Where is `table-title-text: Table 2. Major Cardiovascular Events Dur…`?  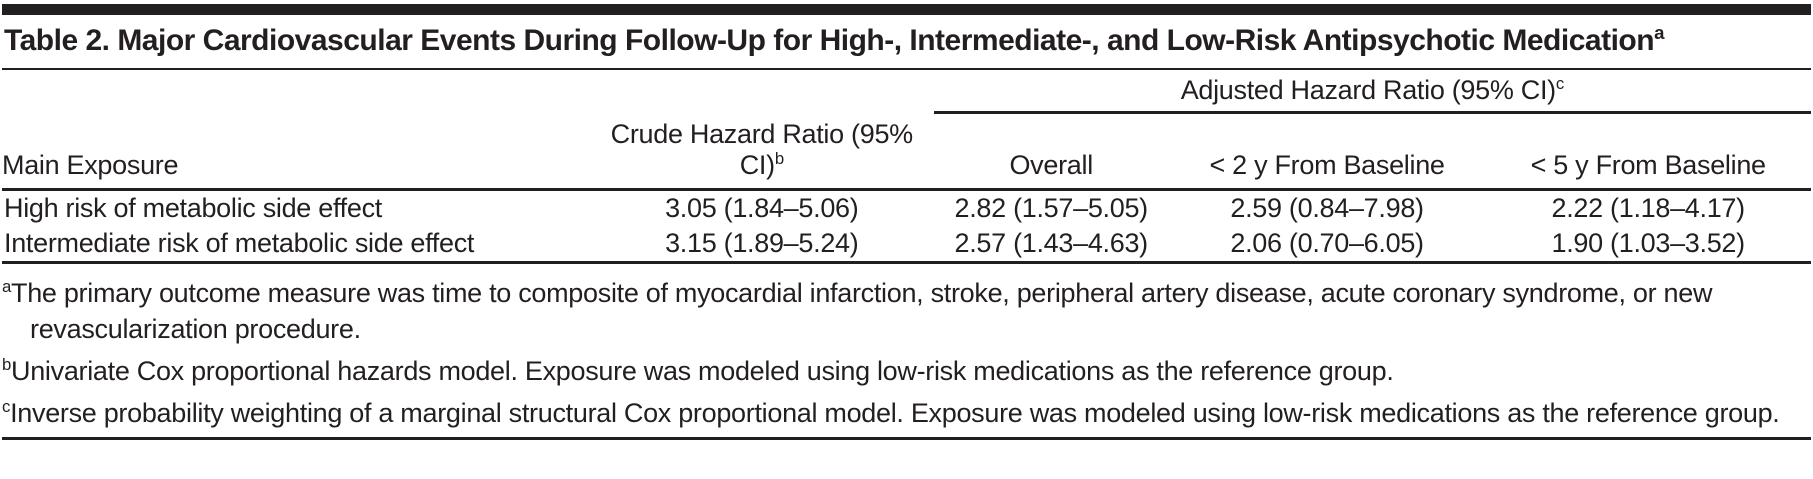 table-title-text: Table 2. Major Cardiovascular Events Dur… is located at coordinates (829, 40).